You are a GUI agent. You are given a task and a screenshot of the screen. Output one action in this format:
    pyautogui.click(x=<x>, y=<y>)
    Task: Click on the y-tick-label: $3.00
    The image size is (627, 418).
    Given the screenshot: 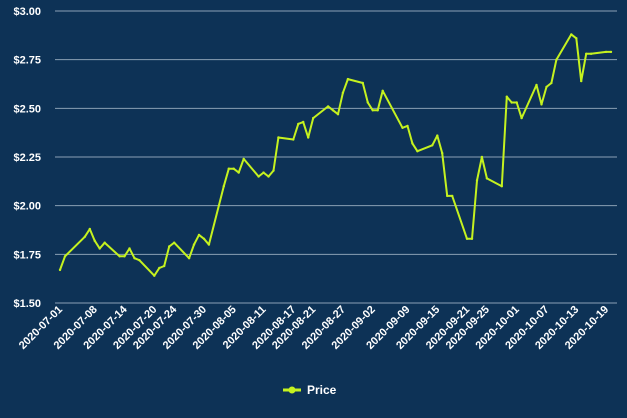 What is the action you would take?
    pyautogui.click(x=27, y=12)
    